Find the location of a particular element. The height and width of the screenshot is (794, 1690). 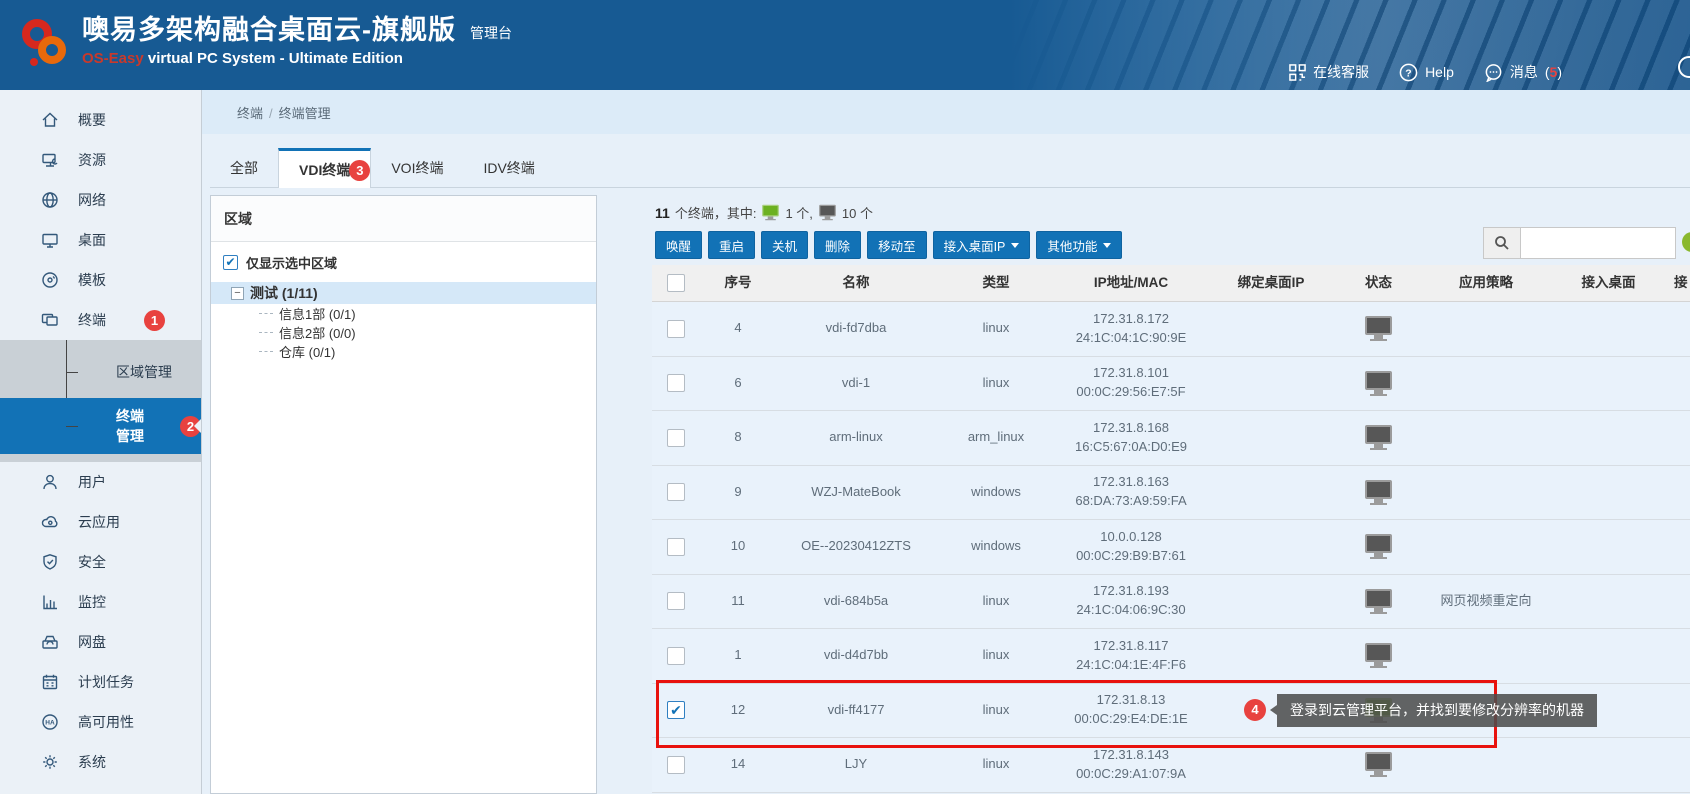

sidebar-item-overview: 概要 is located at coordinates (100, 120).